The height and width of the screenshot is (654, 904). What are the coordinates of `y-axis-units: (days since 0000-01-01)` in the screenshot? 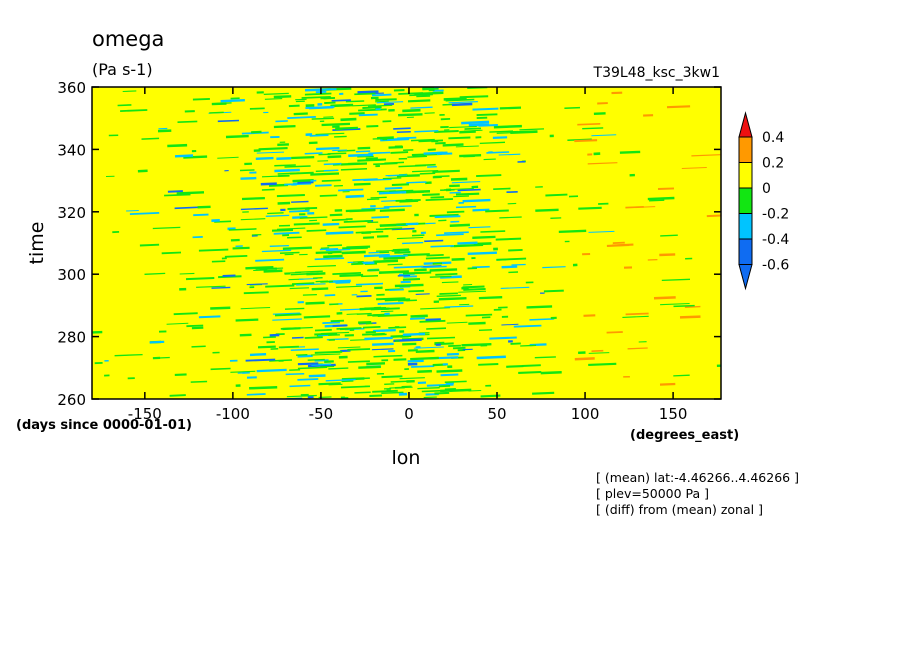 It's located at (104, 425).